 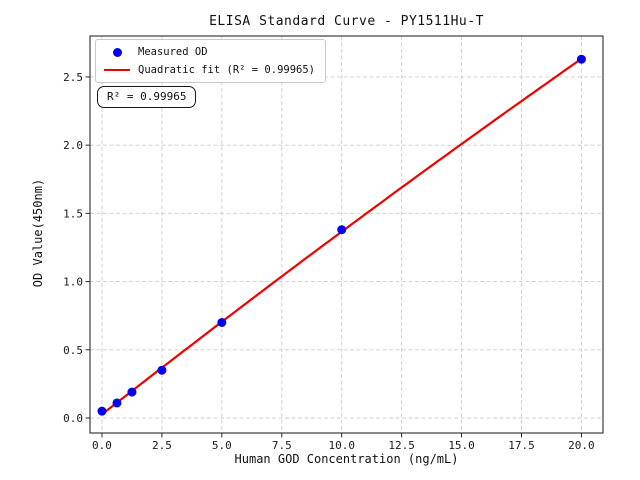 I want to click on legend: Measured OD Quadratic fit (R² = 0.99965), so click(x=211, y=61).